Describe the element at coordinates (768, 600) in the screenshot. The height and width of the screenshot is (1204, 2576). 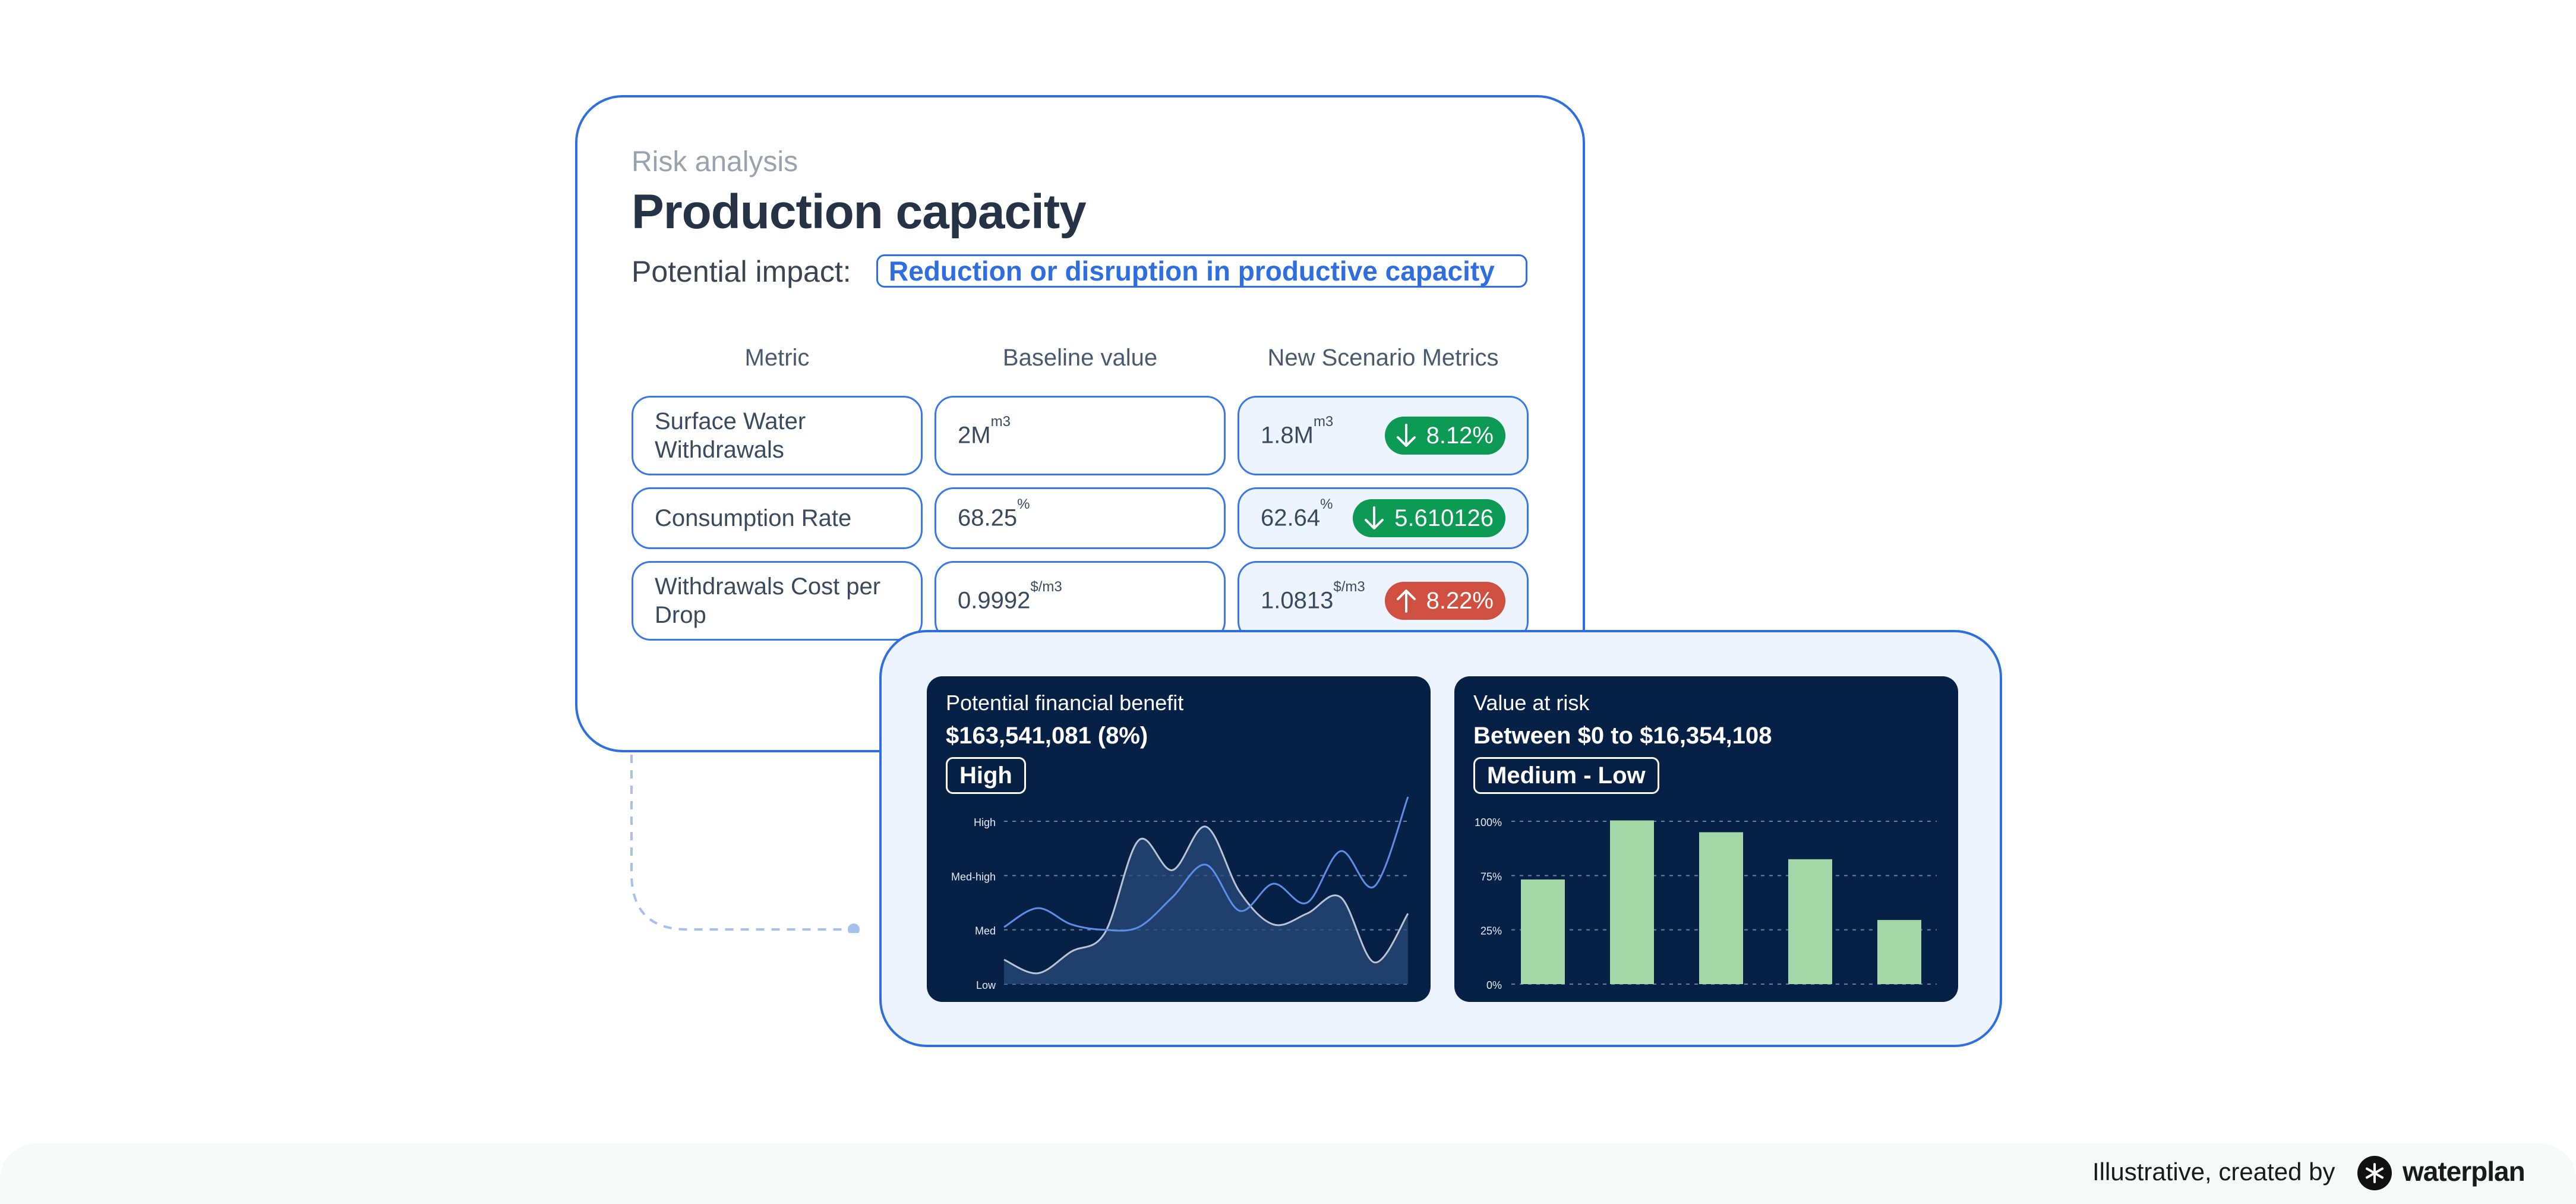
I see `metric-label: Withdrawals Cost per Drop` at that location.